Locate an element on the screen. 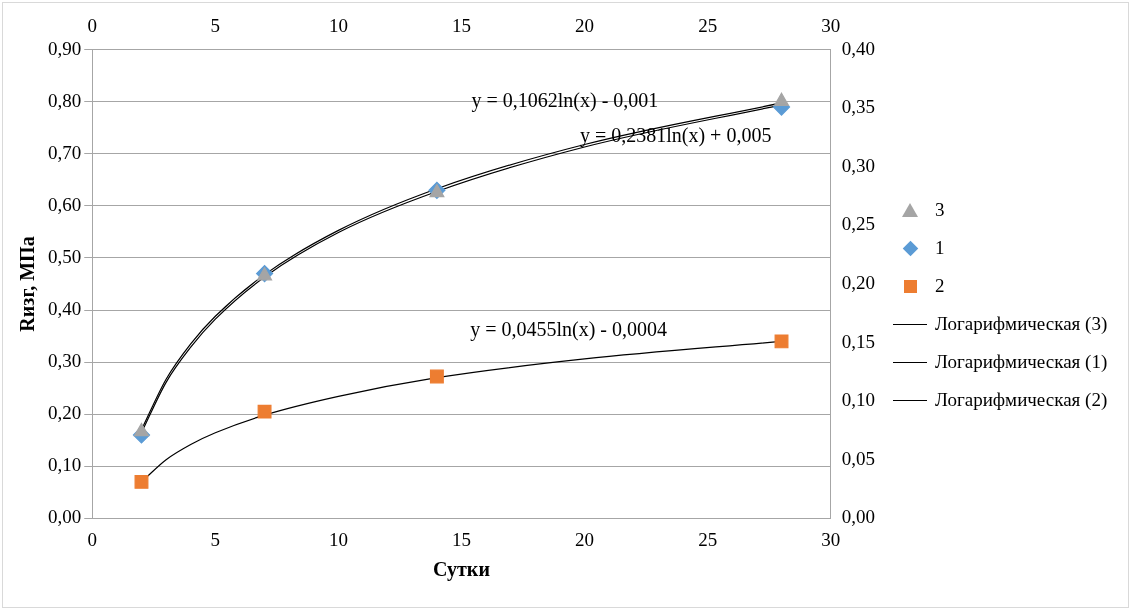  x-tick-label: 0 is located at coordinates (92, 539).